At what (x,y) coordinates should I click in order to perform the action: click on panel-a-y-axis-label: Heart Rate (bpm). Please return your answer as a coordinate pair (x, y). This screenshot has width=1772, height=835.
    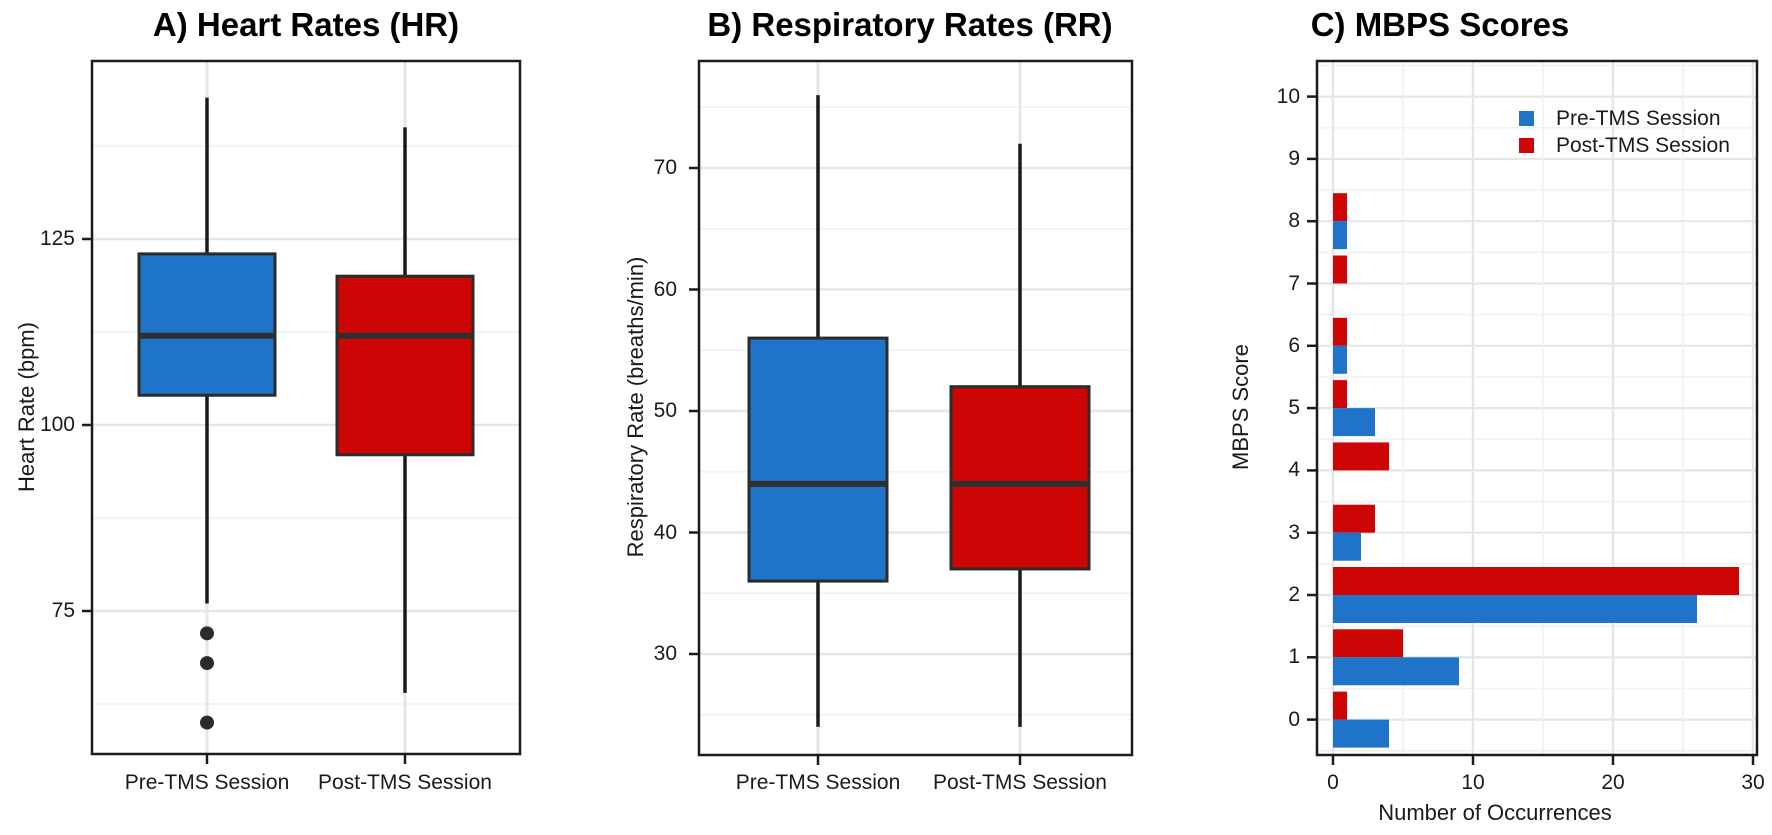
    Looking at the image, I should click on (26, 407).